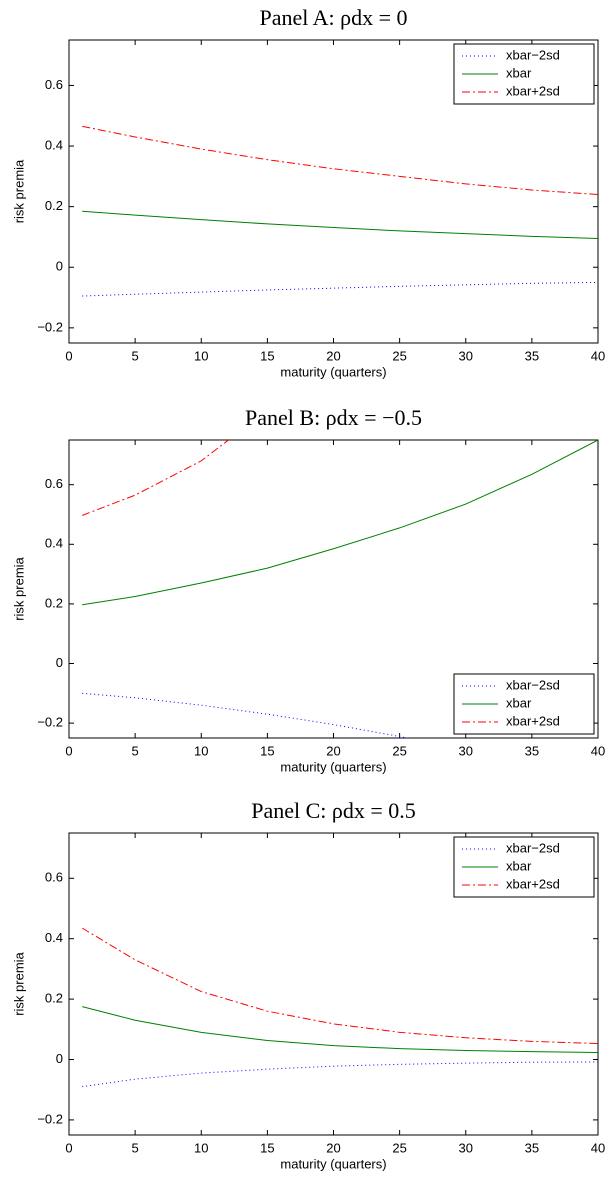 Image resolution: width=610 pixels, height=1178 pixels. I want to click on panel-title: Panel C: ρdx = 0.5, so click(333, 810).